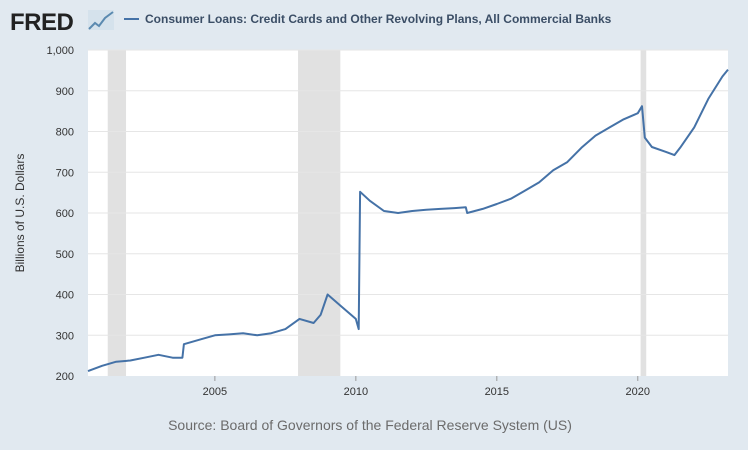 The width and height of the screenshot is (748, 450). Describe the element at coordinates (65, 92) in the screenshot. I see `y-tick-label: 900` at that location.